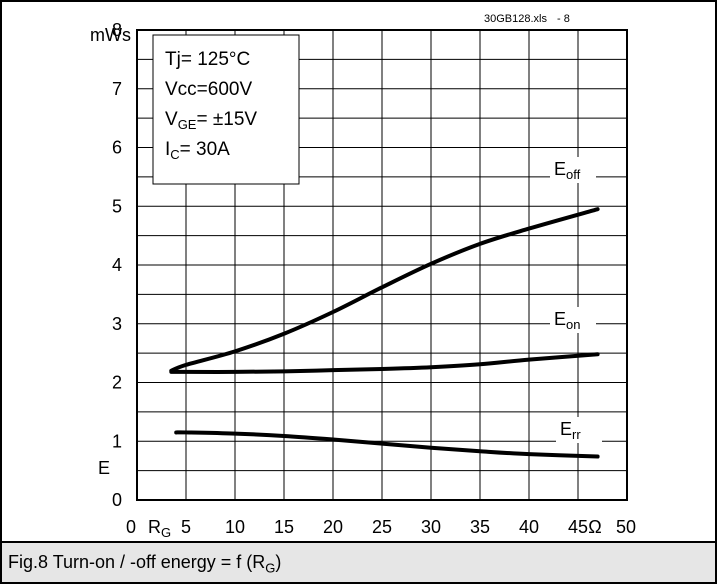  What do you see at coordinates (207, 59) in the screenshot?
I see `condition-tj: Tj= 125°C` at bounding box center [207, 59].